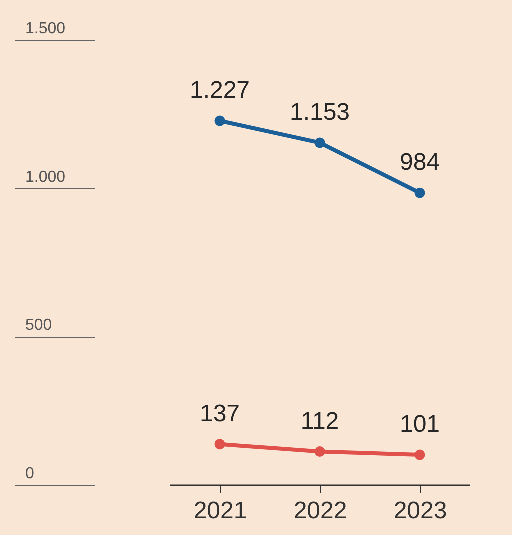  Describe the element at coordinates (421, 511) in the screenshot. I see `x-tick-label: 2023` at that location.